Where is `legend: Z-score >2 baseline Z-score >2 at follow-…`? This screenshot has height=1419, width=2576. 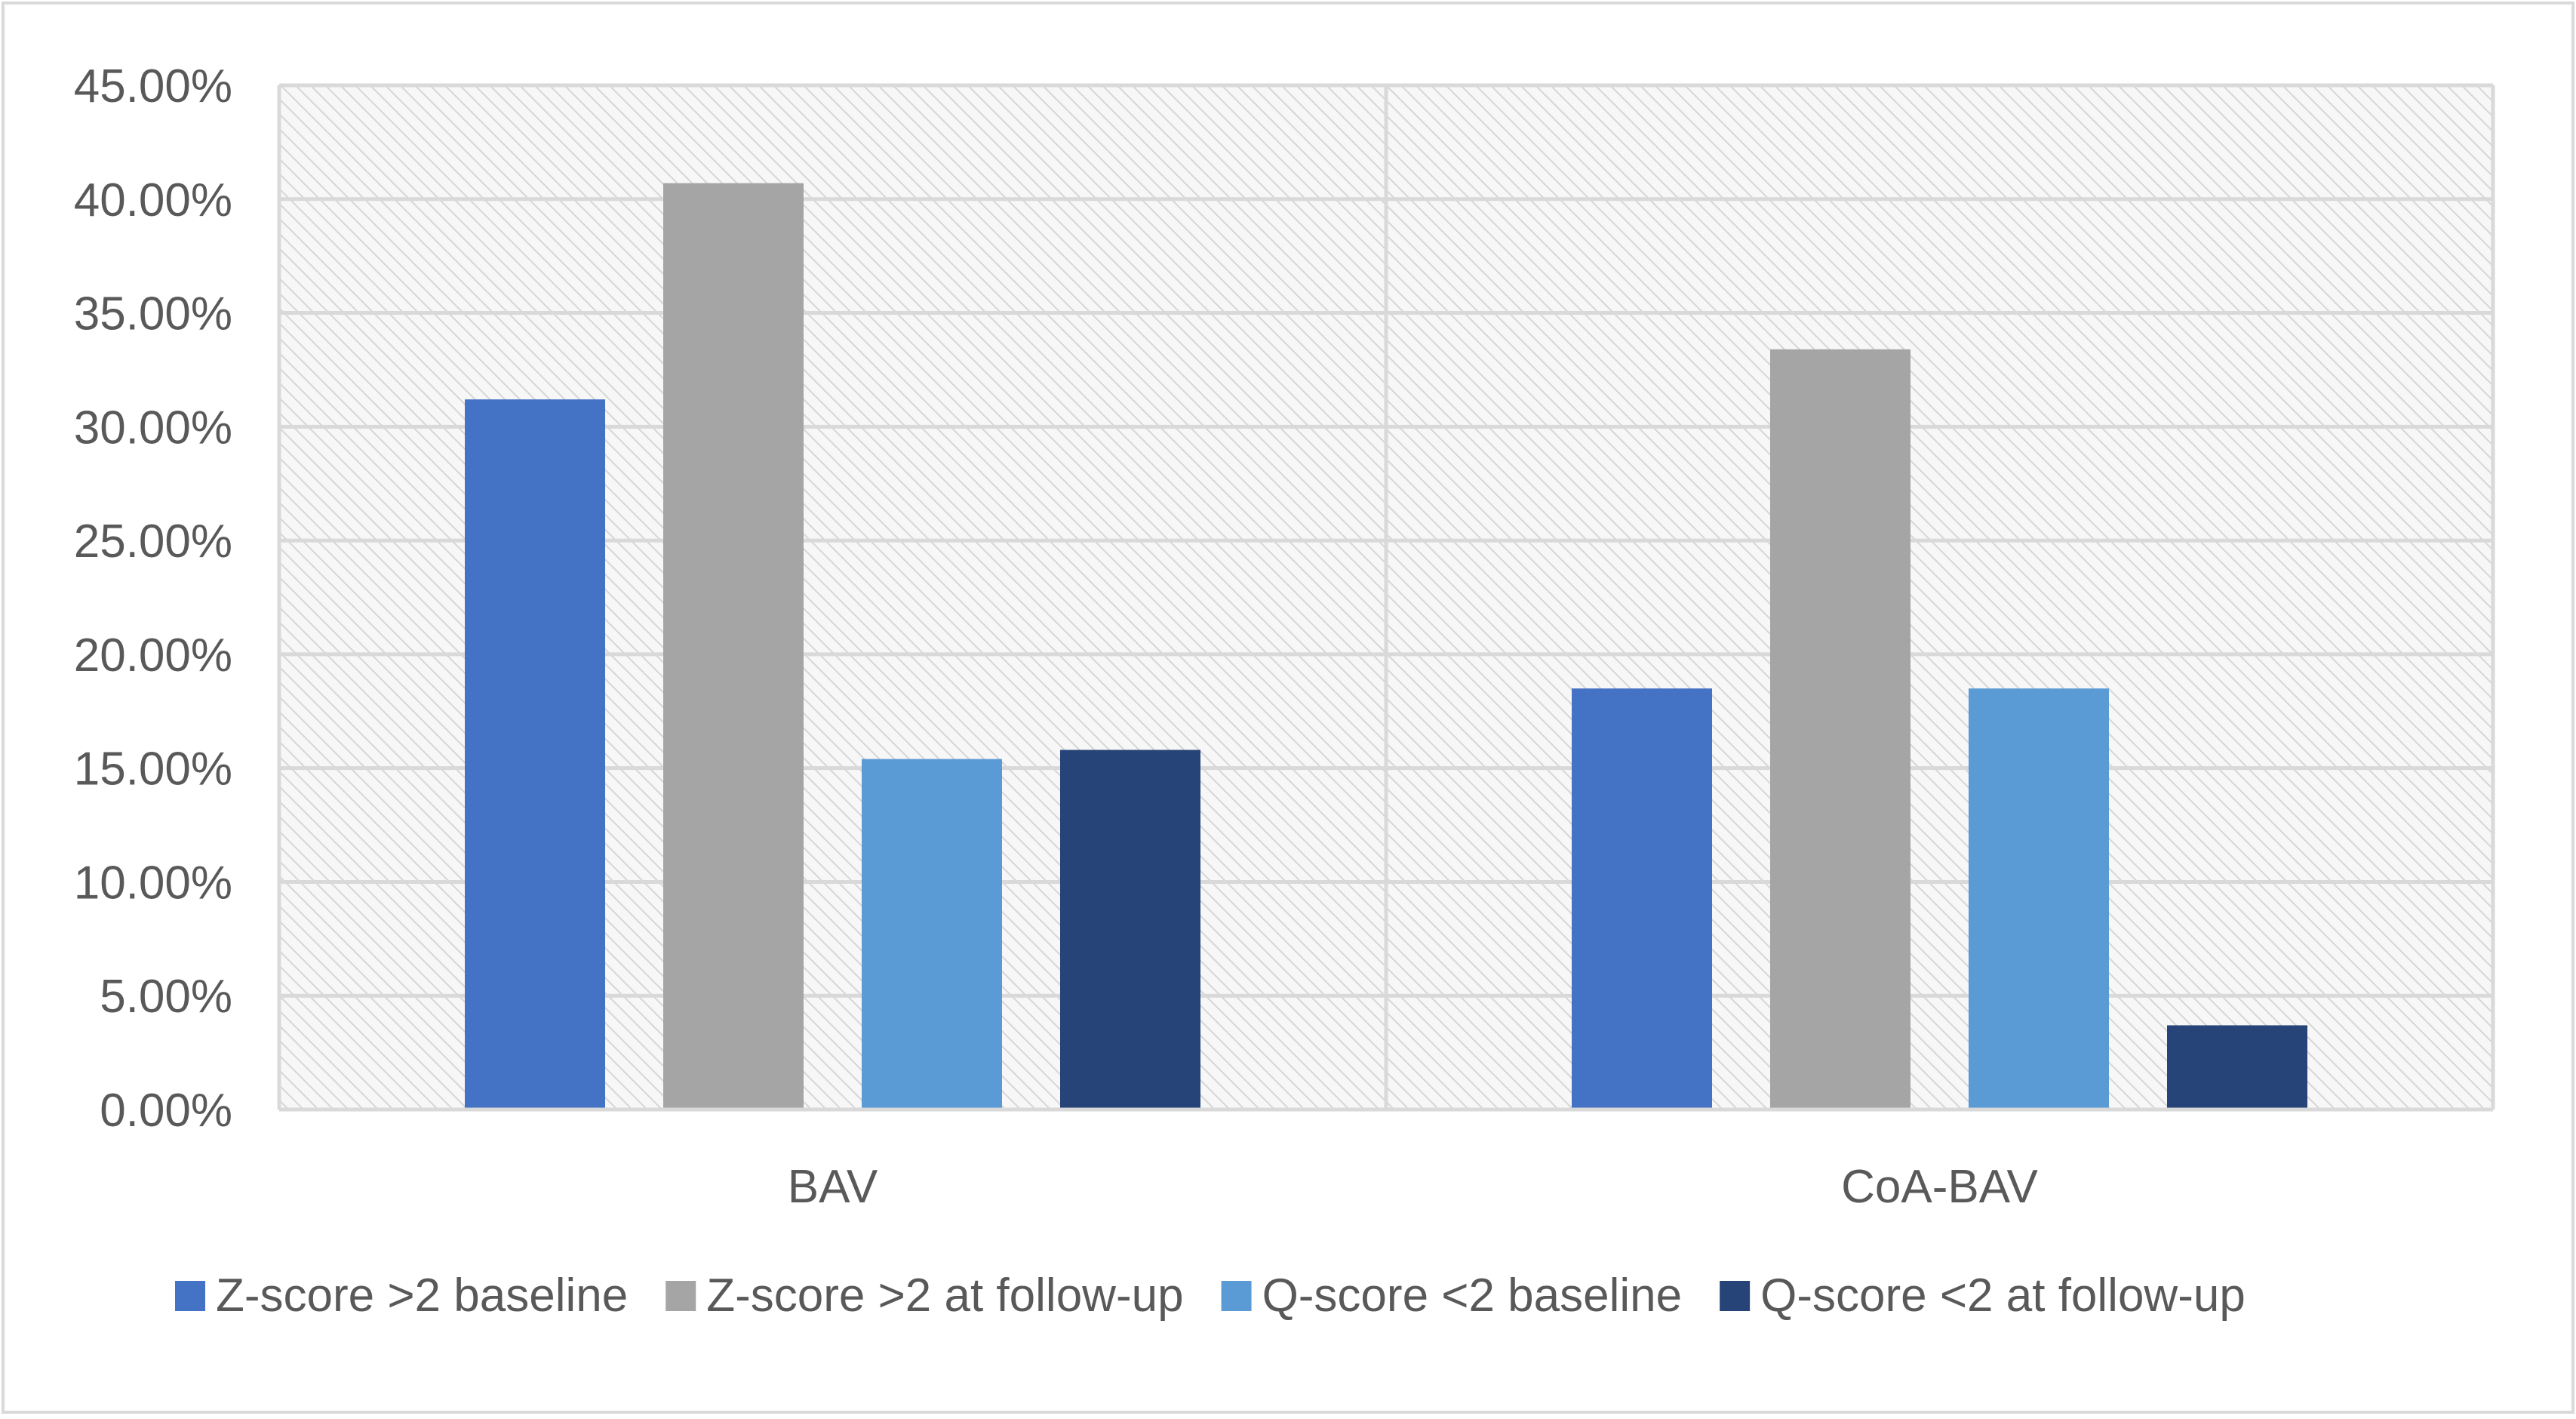
legend: Z-score >2 baseline Z-score >2 at follow-… is located at coordinates (1210, 1296).